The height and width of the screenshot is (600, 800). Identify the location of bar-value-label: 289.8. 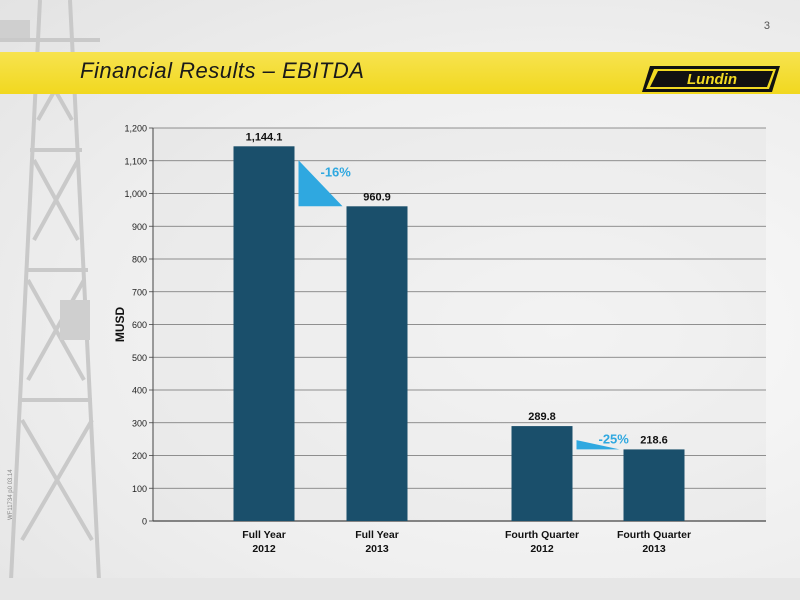
(542, 417).